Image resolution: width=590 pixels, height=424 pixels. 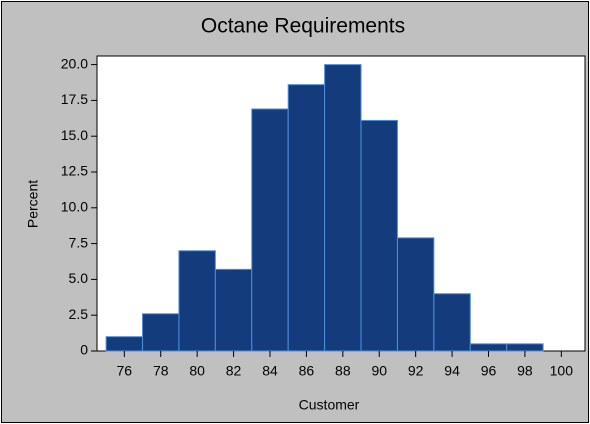 I want to click on x-tick-label: 100, so click(x=562, y=371).